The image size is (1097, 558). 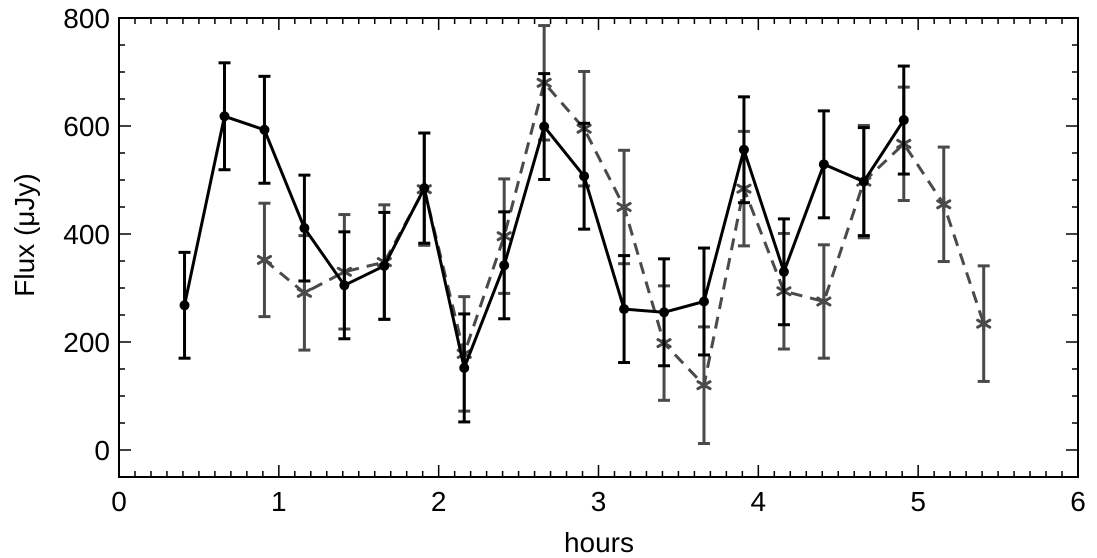 What do you see at coordinates (1078, 501) in the screenshot?
I see `x-tick-label: 6` at bounding box center [1078, 501].